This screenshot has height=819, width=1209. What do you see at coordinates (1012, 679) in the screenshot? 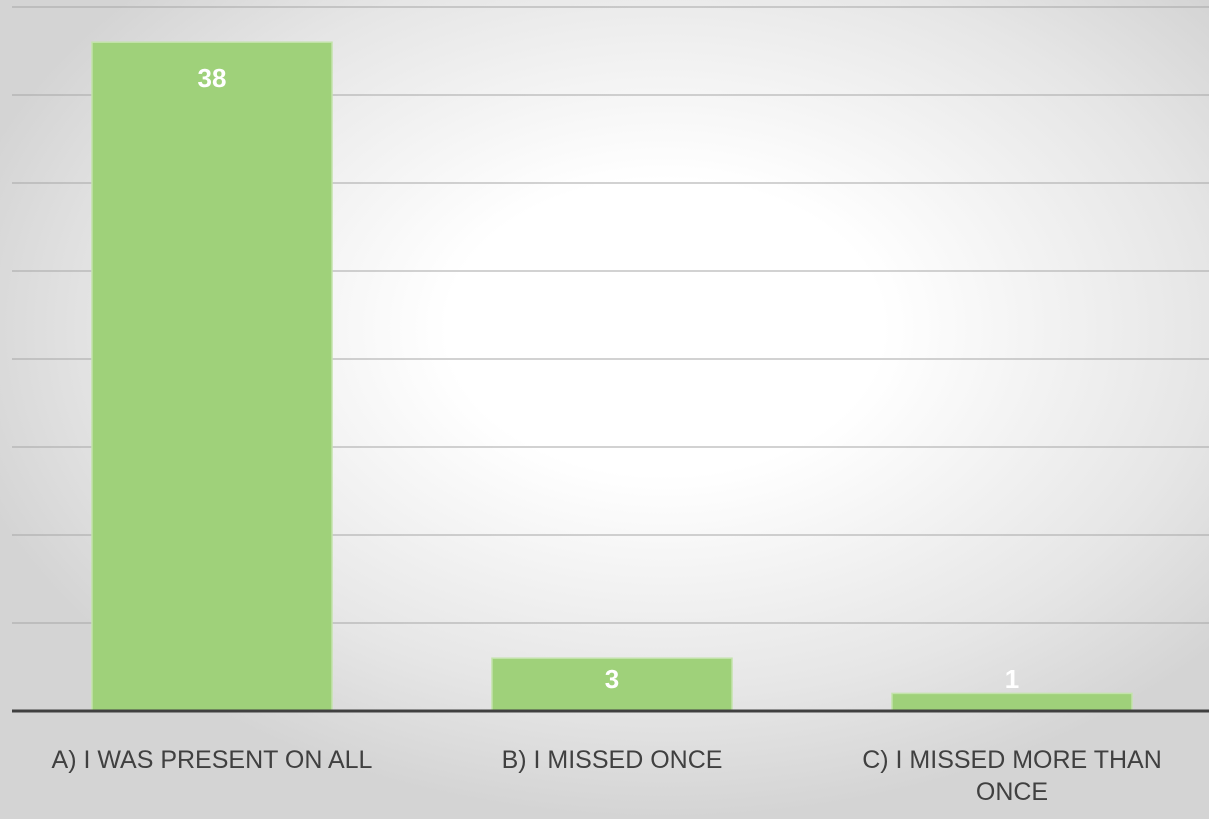
I see `data-label: 1` at bounding box center [1012, 679].